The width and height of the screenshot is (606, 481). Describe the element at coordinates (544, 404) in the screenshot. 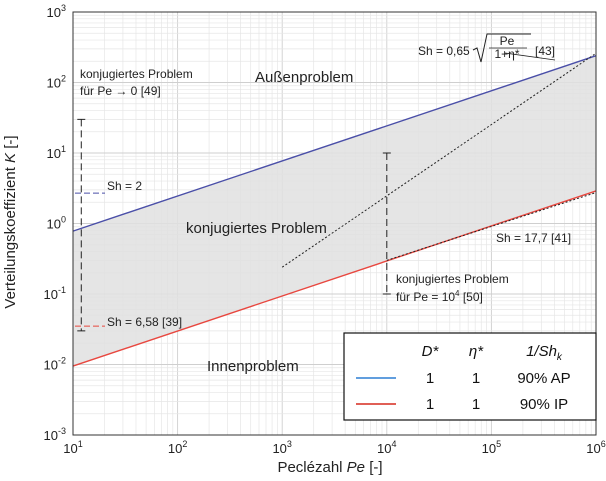

I see `legend-ip-sh: 90% IP` at that location.